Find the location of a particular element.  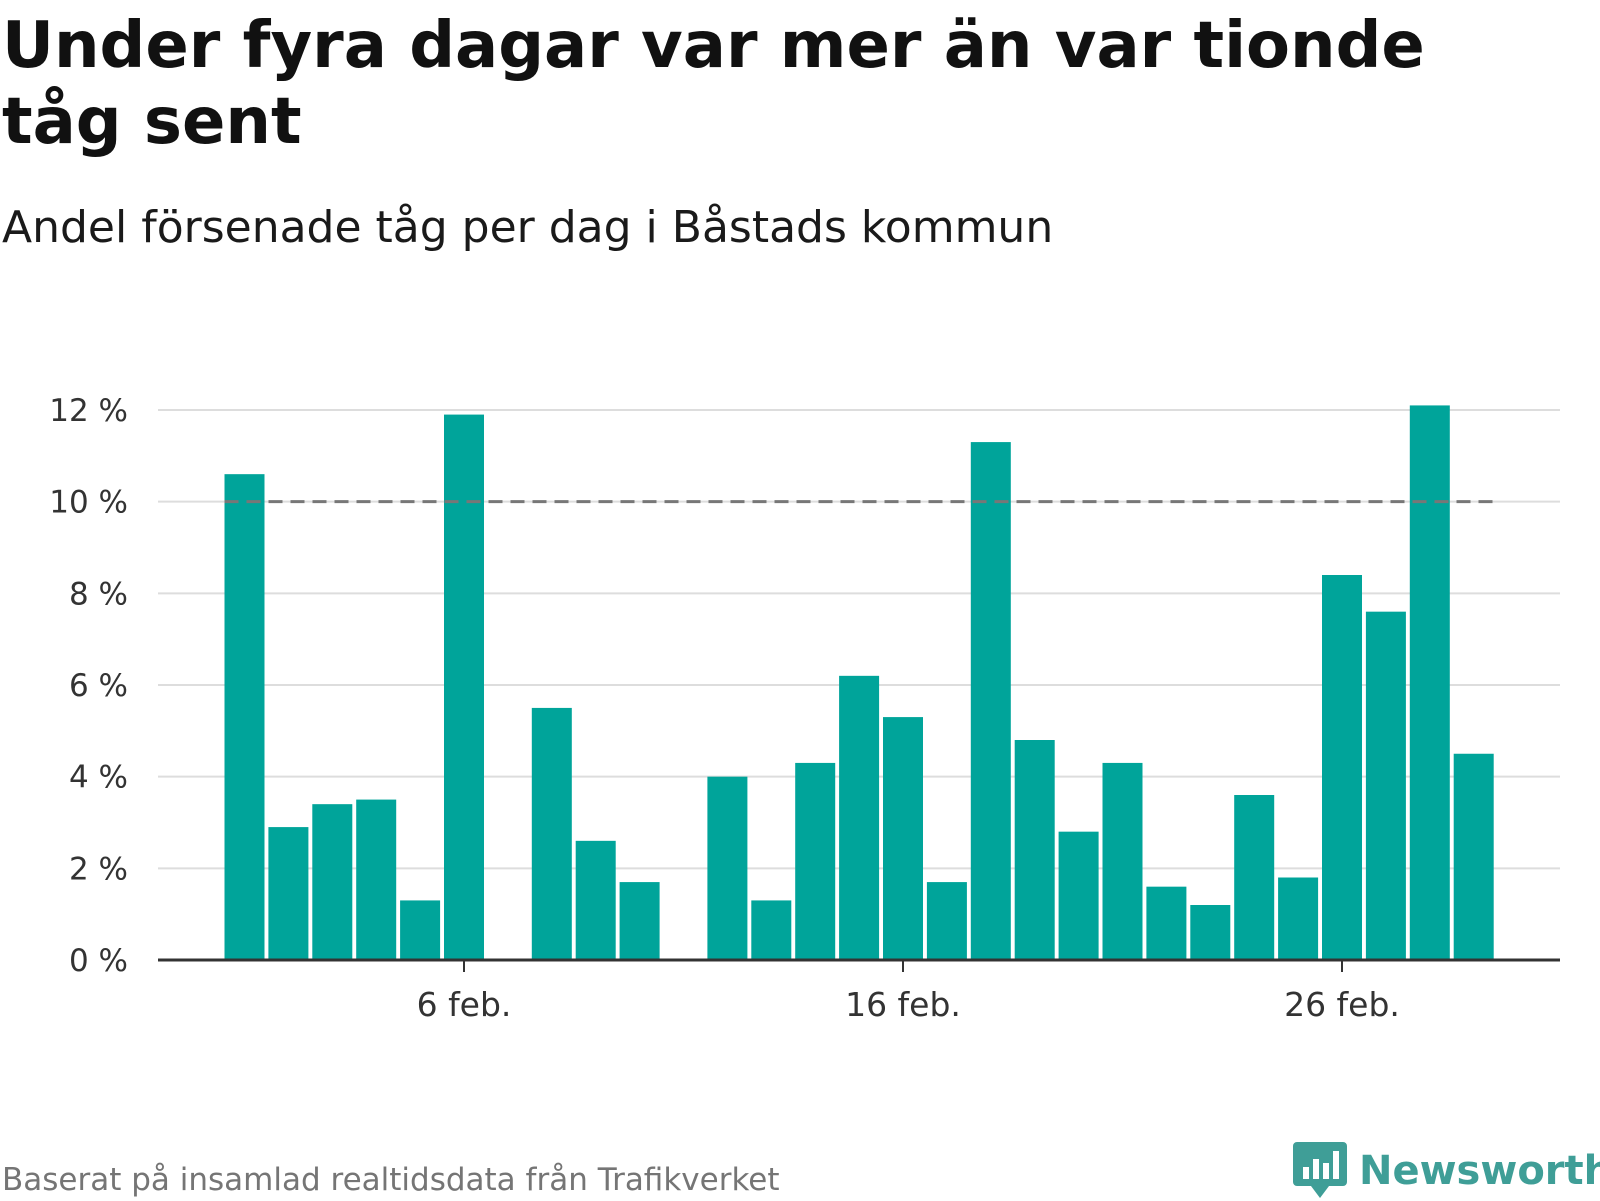

y-axis-ticks: 0 % 2 % 4 % 6 % 8 % 10 % 12 % is located at coordinates (88, 686).